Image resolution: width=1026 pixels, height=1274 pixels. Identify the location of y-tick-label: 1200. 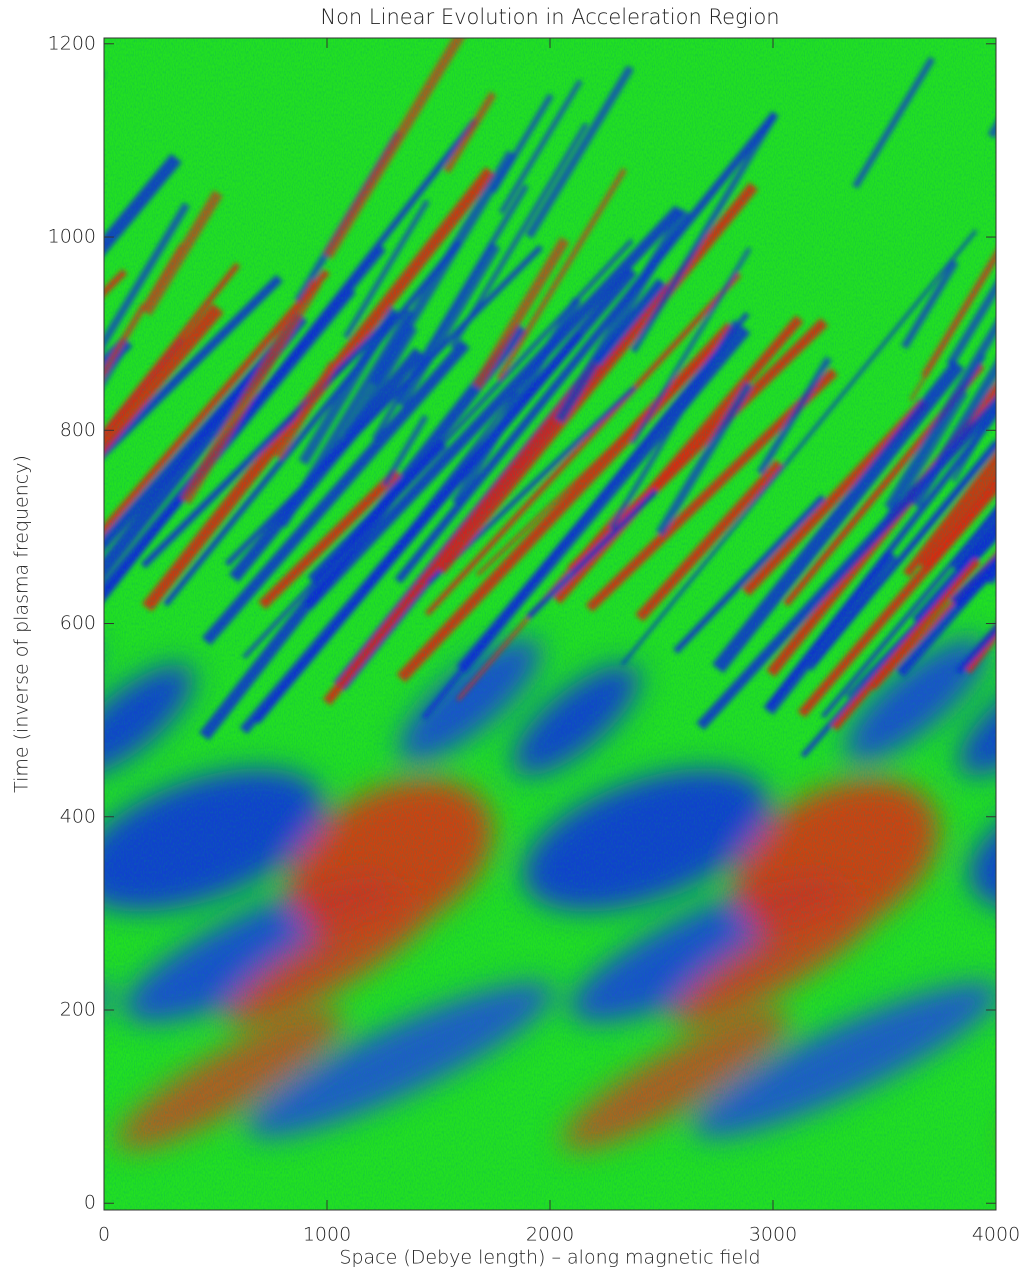
(72, 43).